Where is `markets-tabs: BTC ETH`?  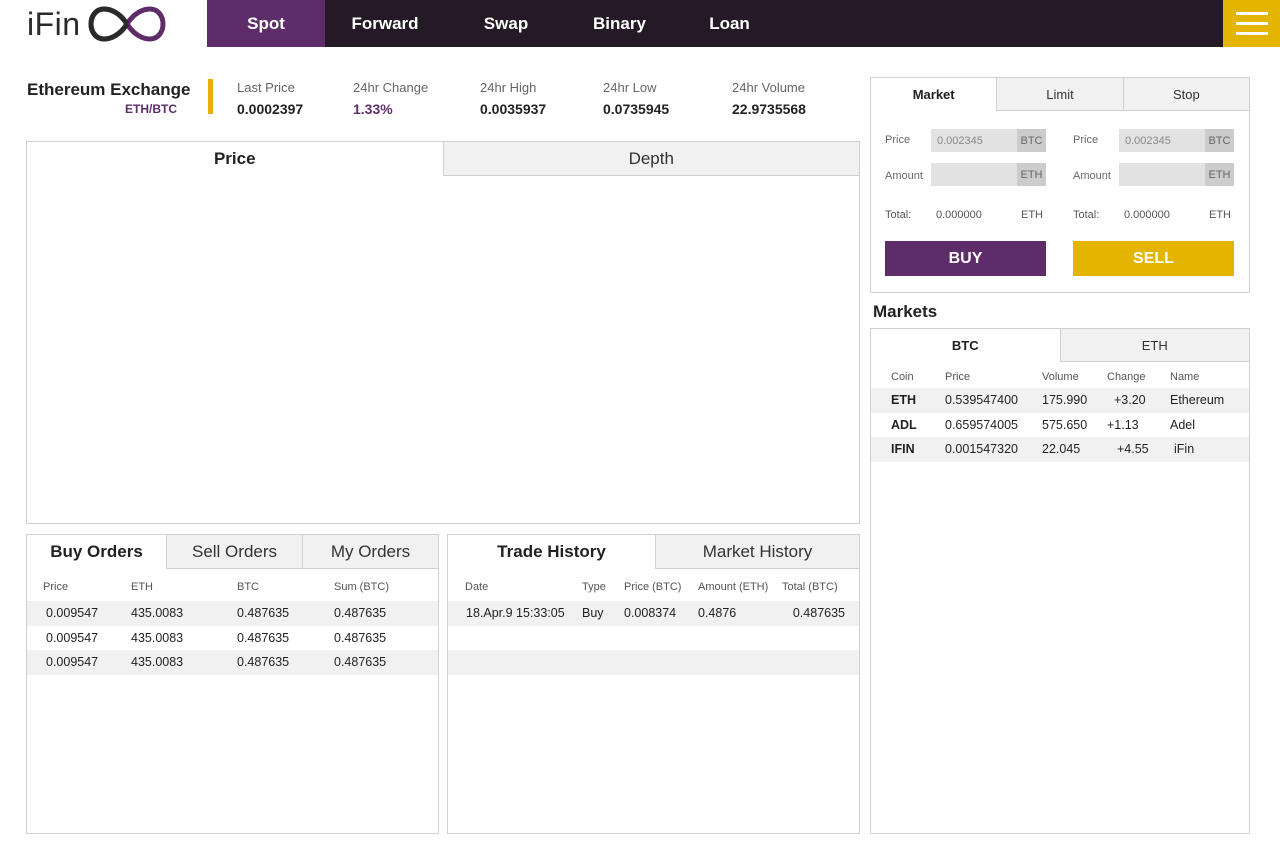
markets-tabs: BTC ETH is located at coordinates (1060, 345).